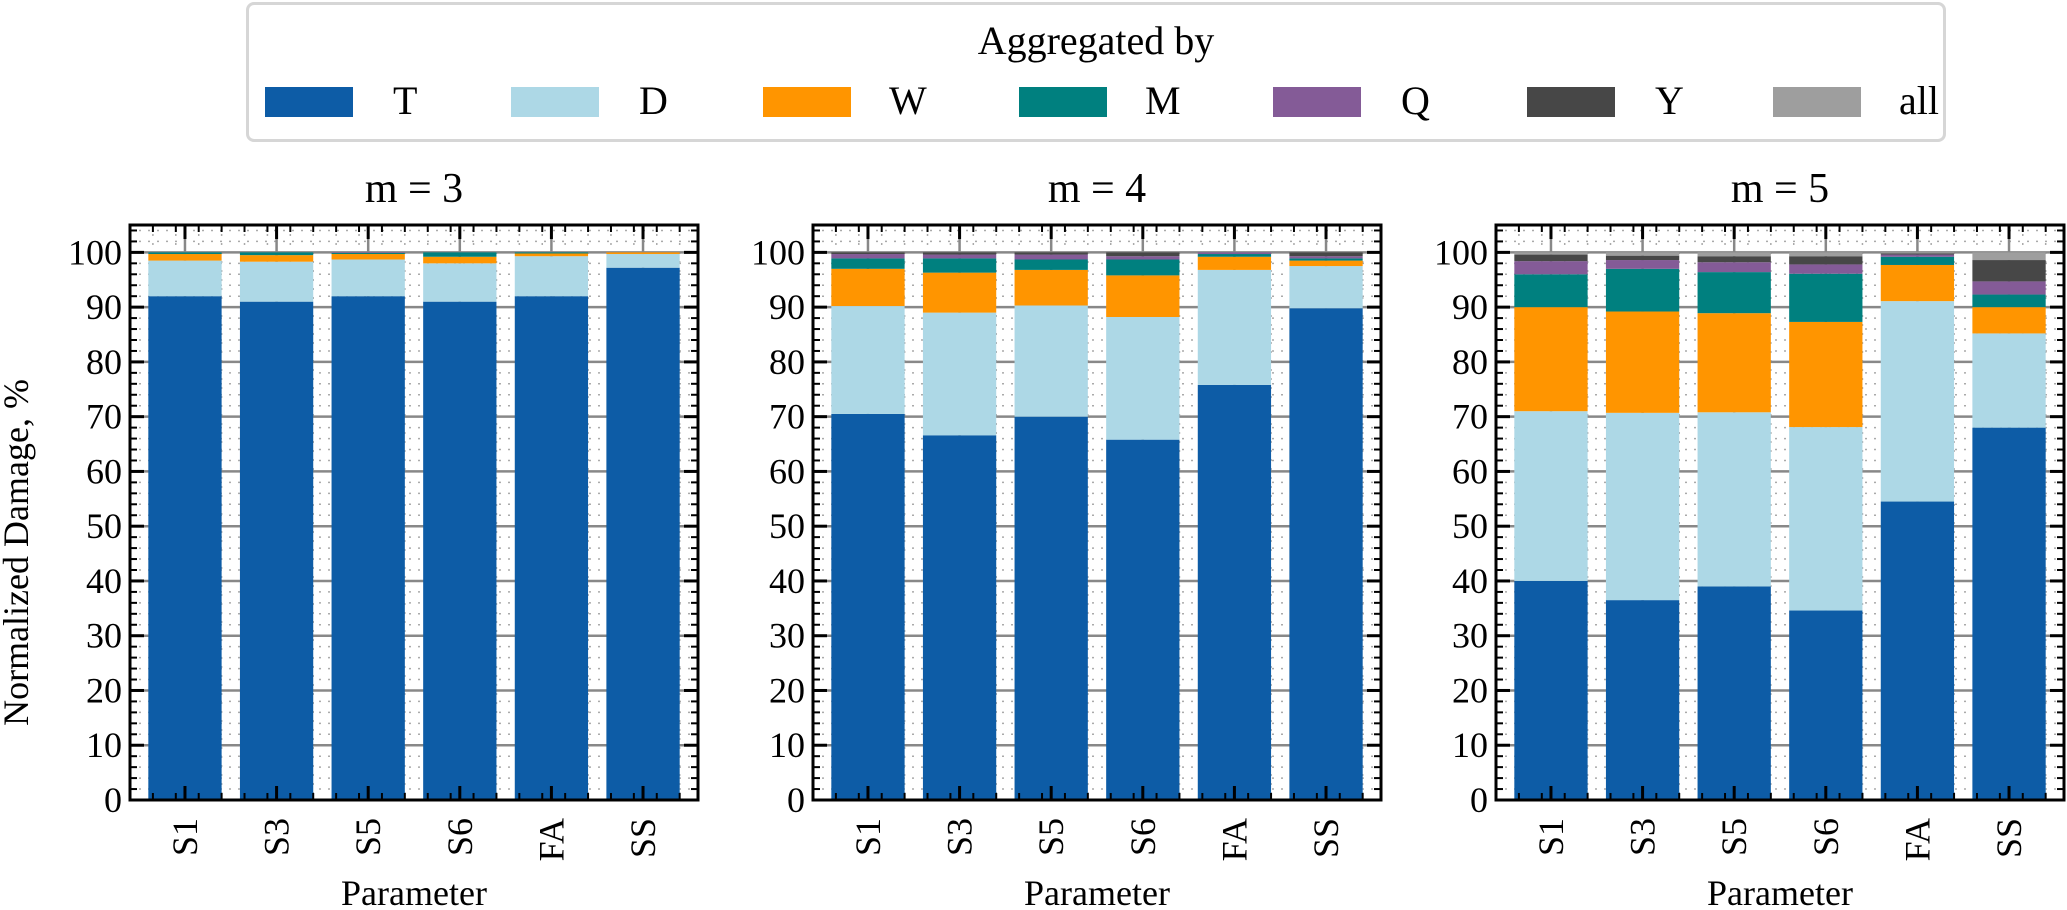 This screenshot has width=2067, height=910. What do you see at coordinates (1461, 252) in the screenshot?
I see `y-tick-label: 100` at bounding box center [1461, 252].